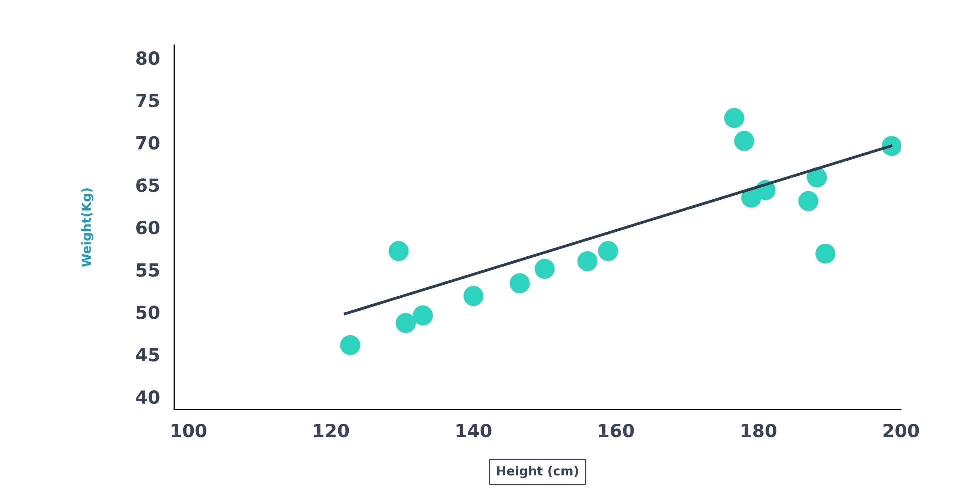 The width and height of the screenshot is (969, 504). Describe the element at coordinates (189, 431) in the screenshot. I see `x-tick-label: 100` at that location.